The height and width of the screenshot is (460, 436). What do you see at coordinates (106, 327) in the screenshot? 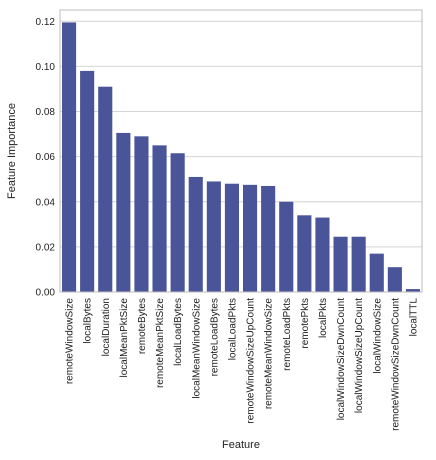
I see `x-tick-label: localDuration` at bounding box center [106, 327].